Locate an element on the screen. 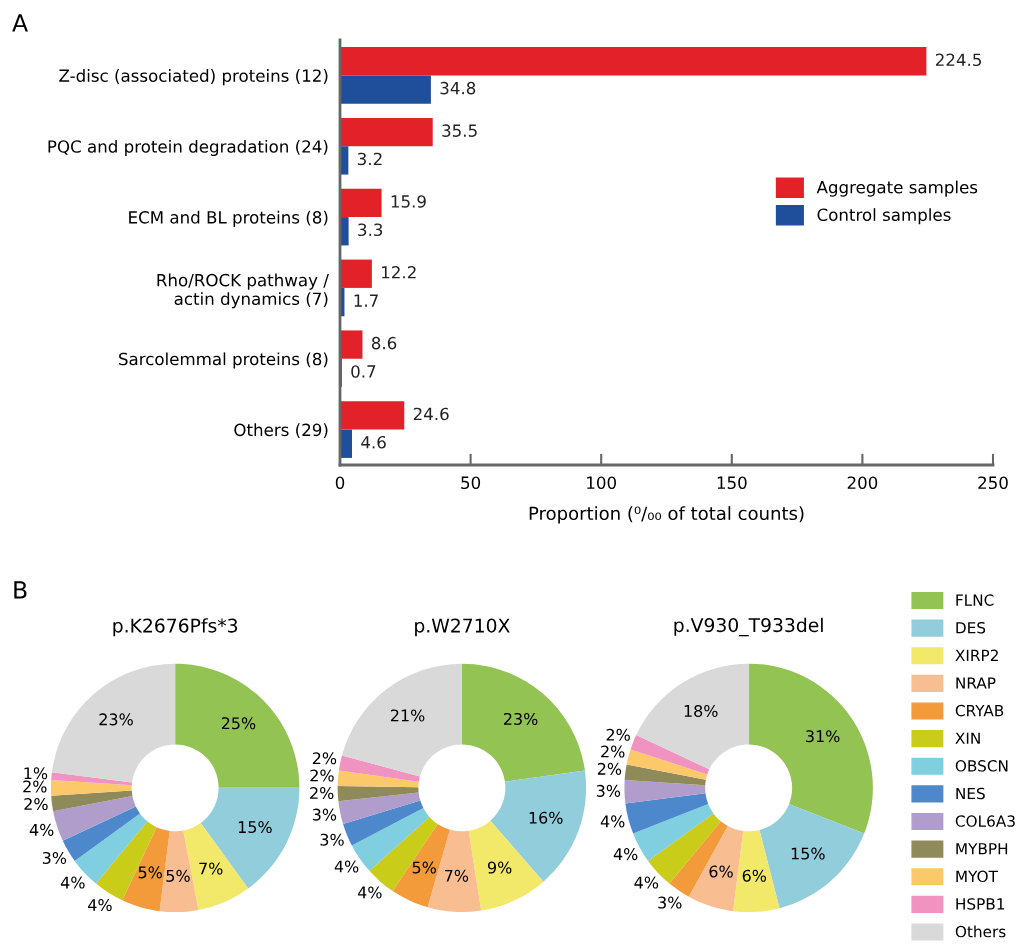  legend-label: XIN is located at coordinates (967, 738).